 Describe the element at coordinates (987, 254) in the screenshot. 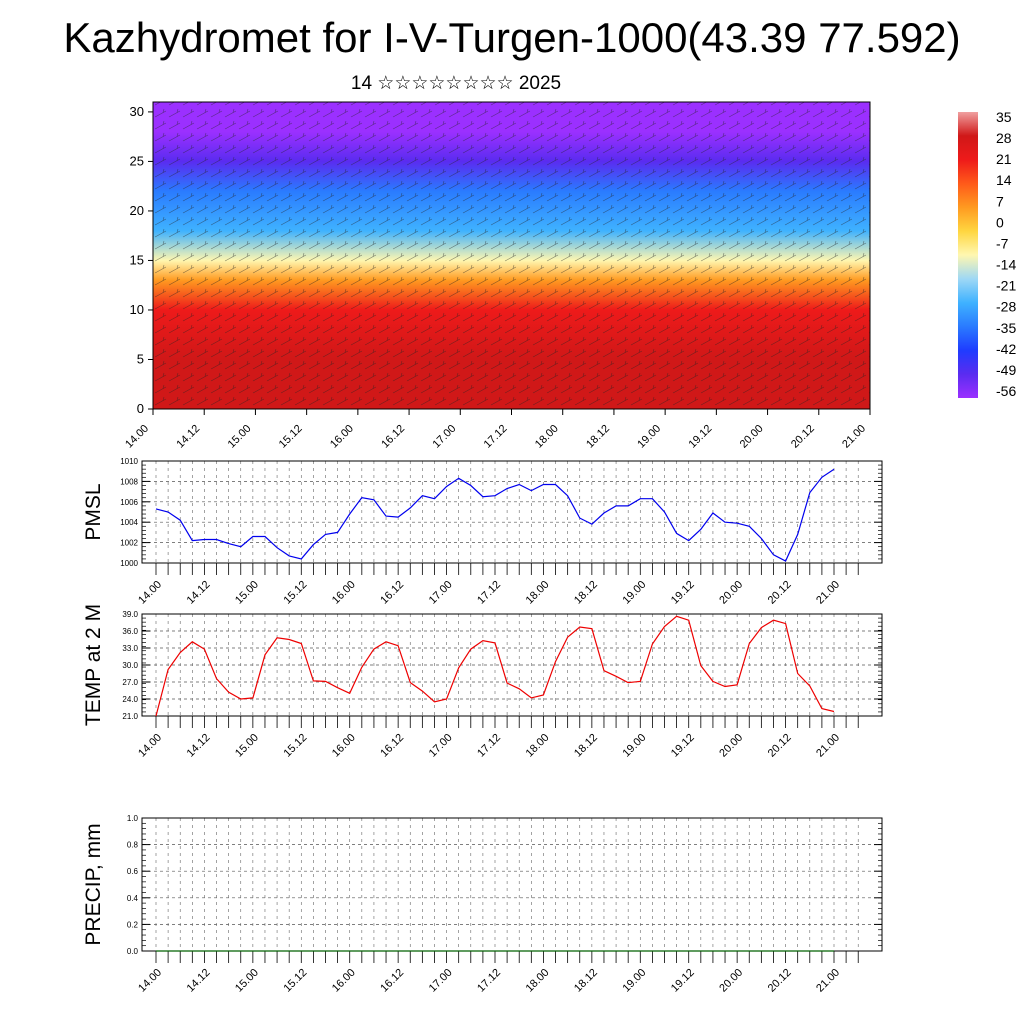

I see `colorbar: 35 28 21 14 7 0 -7 -14 -21 -28 -35 -42 -49 -56` at that location.